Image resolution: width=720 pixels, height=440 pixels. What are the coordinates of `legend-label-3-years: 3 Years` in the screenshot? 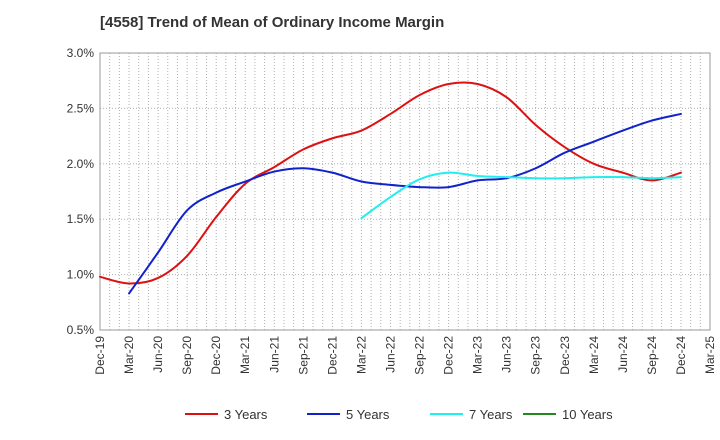 It's located at (246, 414).